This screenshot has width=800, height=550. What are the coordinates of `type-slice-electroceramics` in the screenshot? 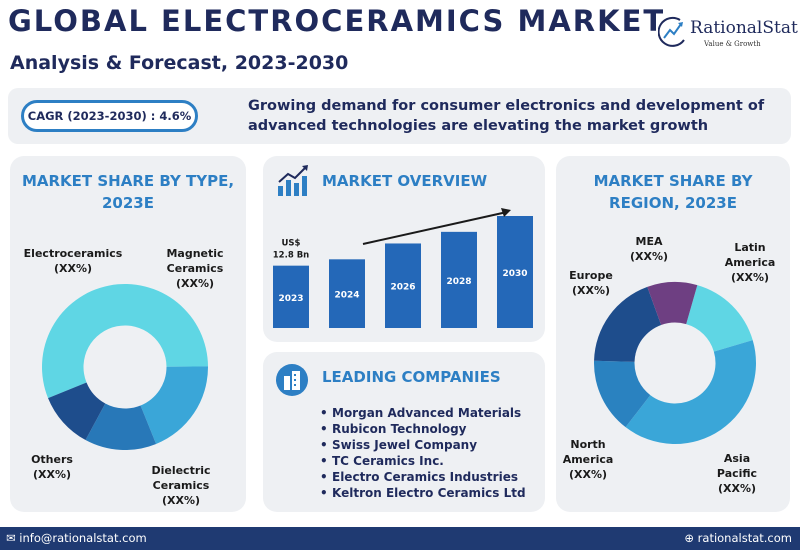 It's located at (125, 341).